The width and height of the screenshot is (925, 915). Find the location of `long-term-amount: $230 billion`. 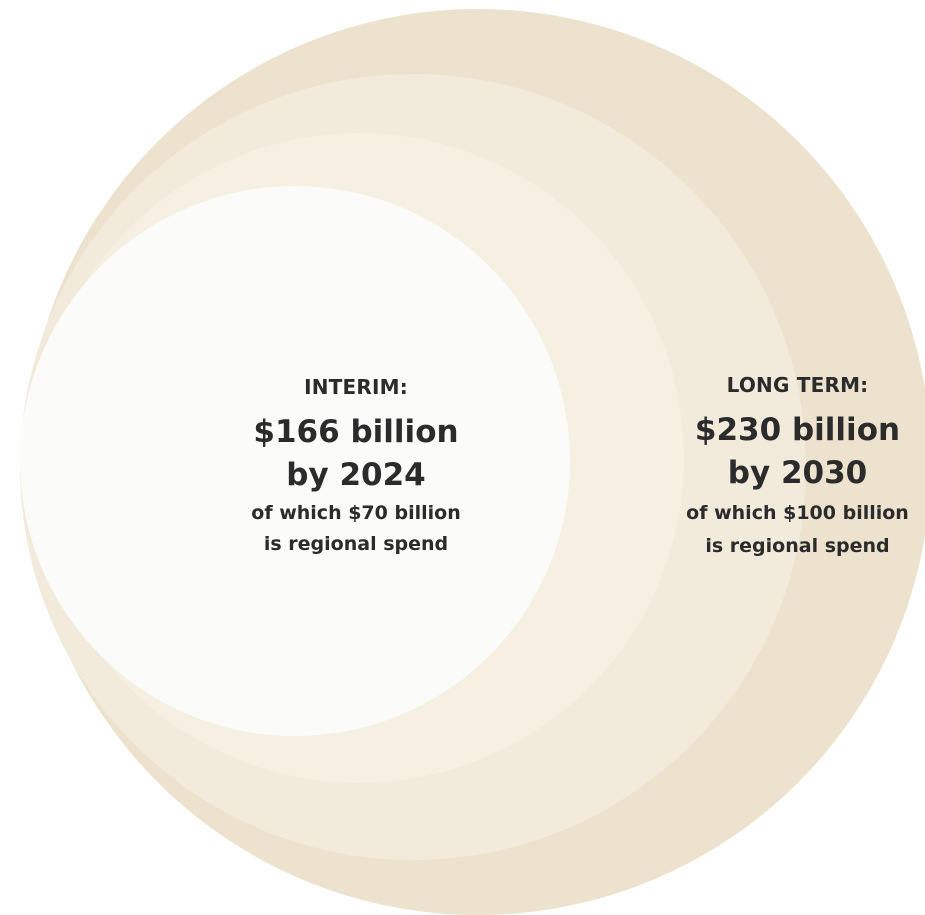

long-term-amount: $230 billion is located at coordinates (797, 430).